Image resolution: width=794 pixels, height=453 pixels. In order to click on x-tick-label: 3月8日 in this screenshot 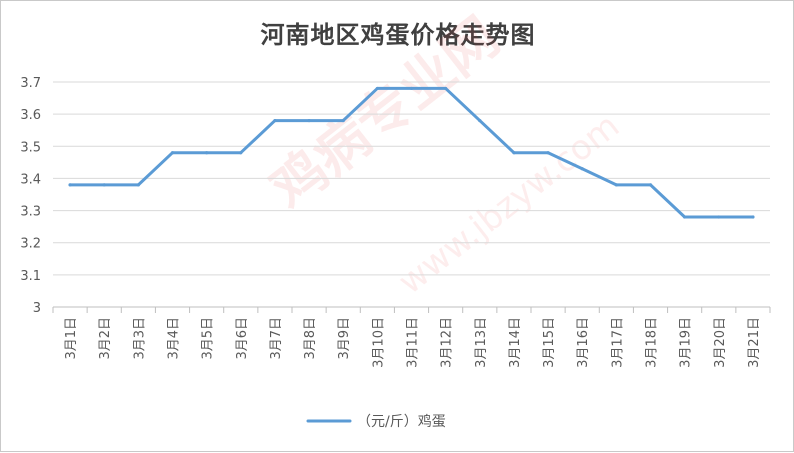, I will do `click(310, 338)`.